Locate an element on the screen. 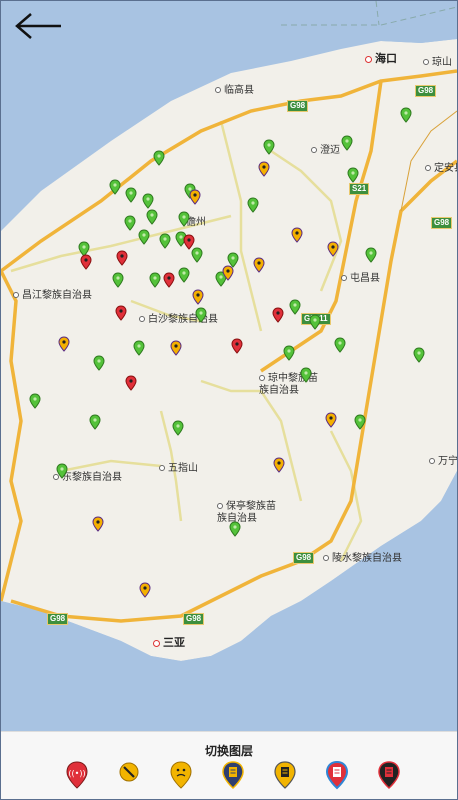 This screenshot has width=458, height=800. layer-button-warning is located at coordinates (181, 775).